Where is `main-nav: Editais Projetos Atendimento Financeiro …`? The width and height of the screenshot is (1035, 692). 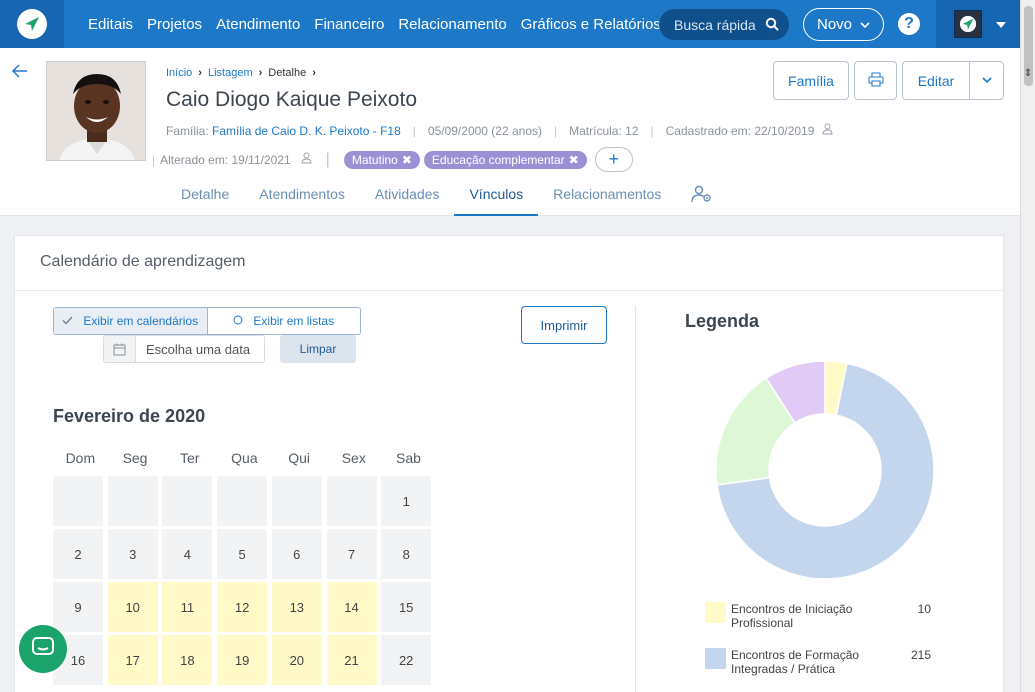
main-nav: Editais Projetos Atendimento Financeiro … is located at coordinates (381, 24).